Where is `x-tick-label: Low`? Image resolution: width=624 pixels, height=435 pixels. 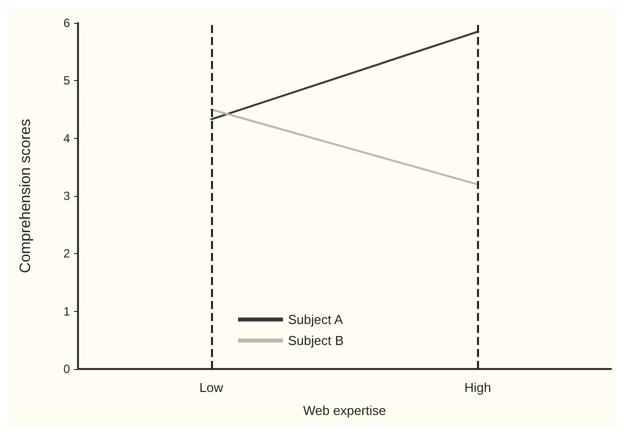 x-tick-label: Low is located at coordinates (211, 387).